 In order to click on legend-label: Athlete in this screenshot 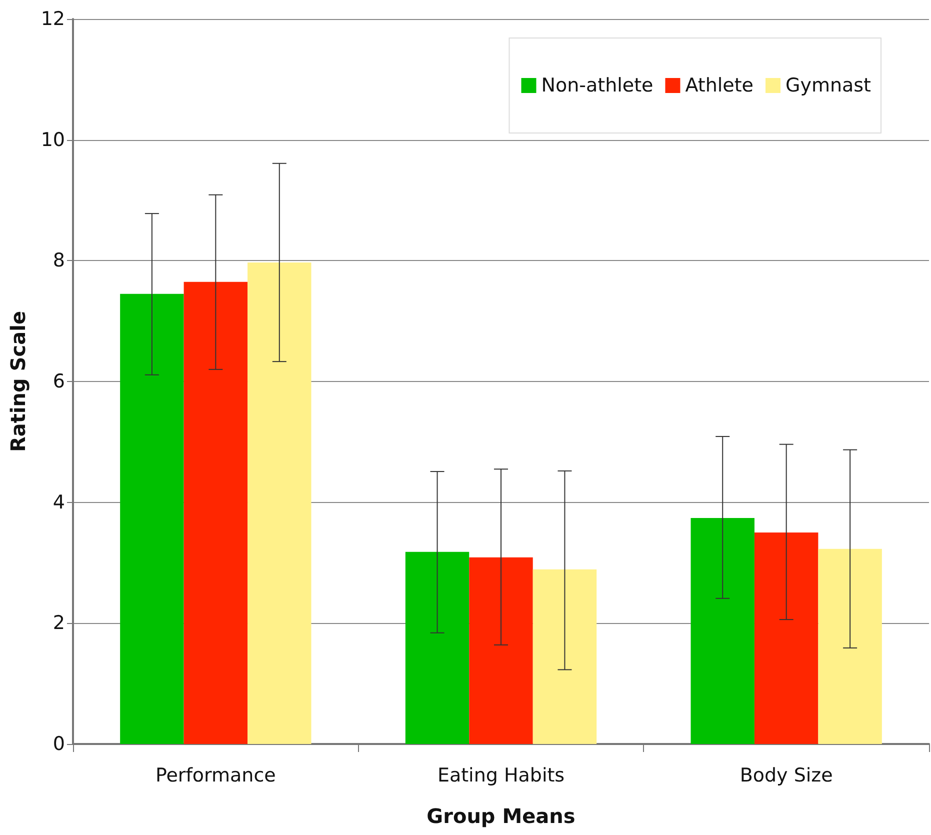, I will do `click(719, 85)`.